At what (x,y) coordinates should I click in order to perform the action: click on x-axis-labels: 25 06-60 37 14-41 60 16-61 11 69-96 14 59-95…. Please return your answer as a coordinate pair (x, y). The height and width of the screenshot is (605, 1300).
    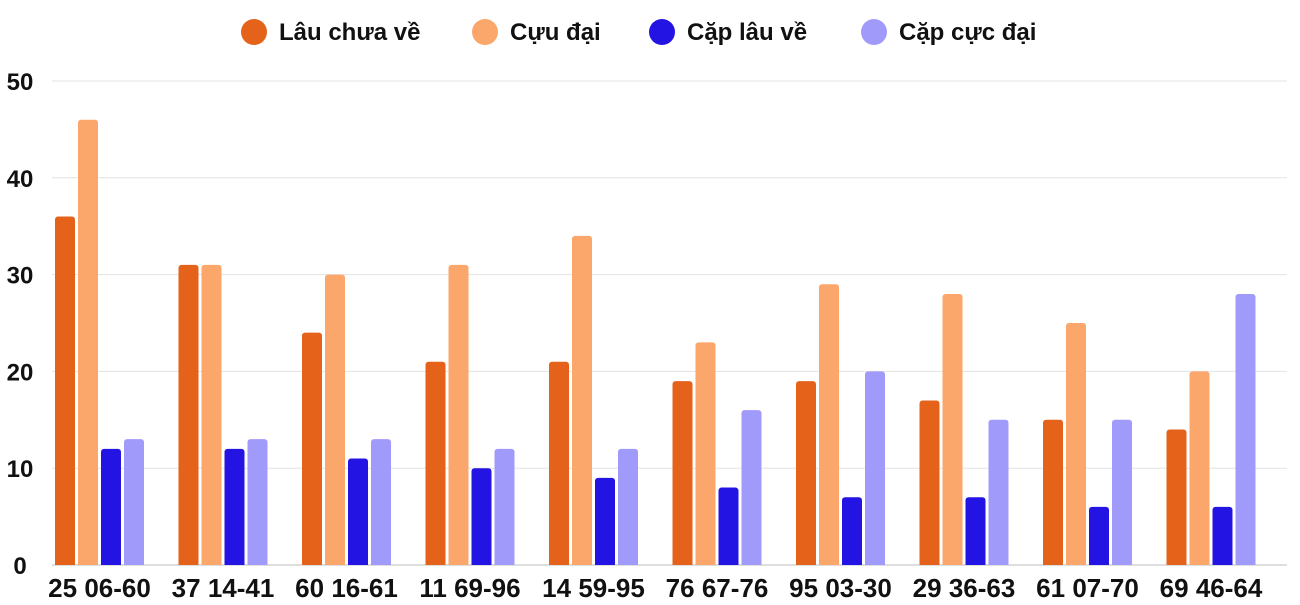
    Looking at the image, I should click on (655, 588).